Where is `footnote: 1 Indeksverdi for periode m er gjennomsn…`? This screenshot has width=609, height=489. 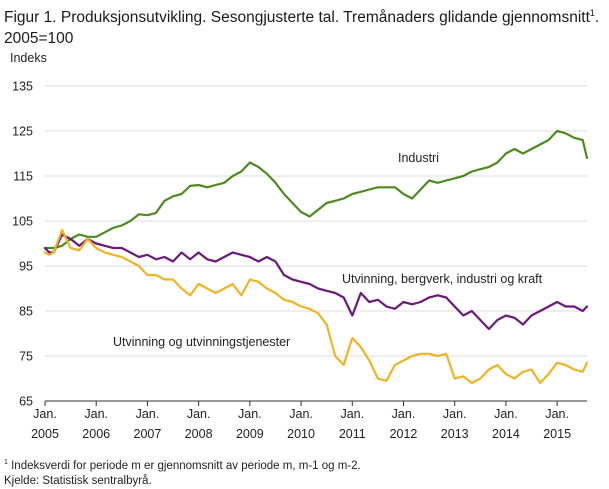 footnote: 1 Indeksverdi for periode m er gjennomsn… is located at coordinates (182, 472).